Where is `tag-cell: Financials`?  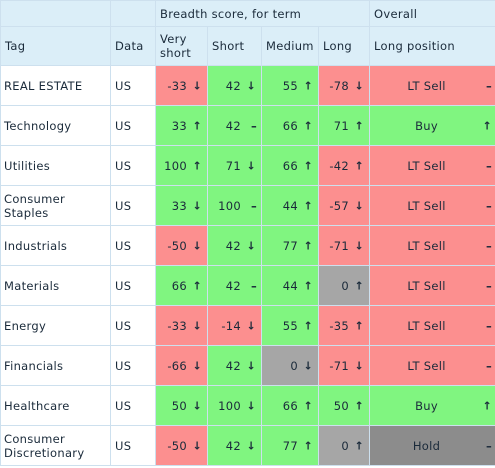
tag-cell: Financials is located at coordinates (55, 365).